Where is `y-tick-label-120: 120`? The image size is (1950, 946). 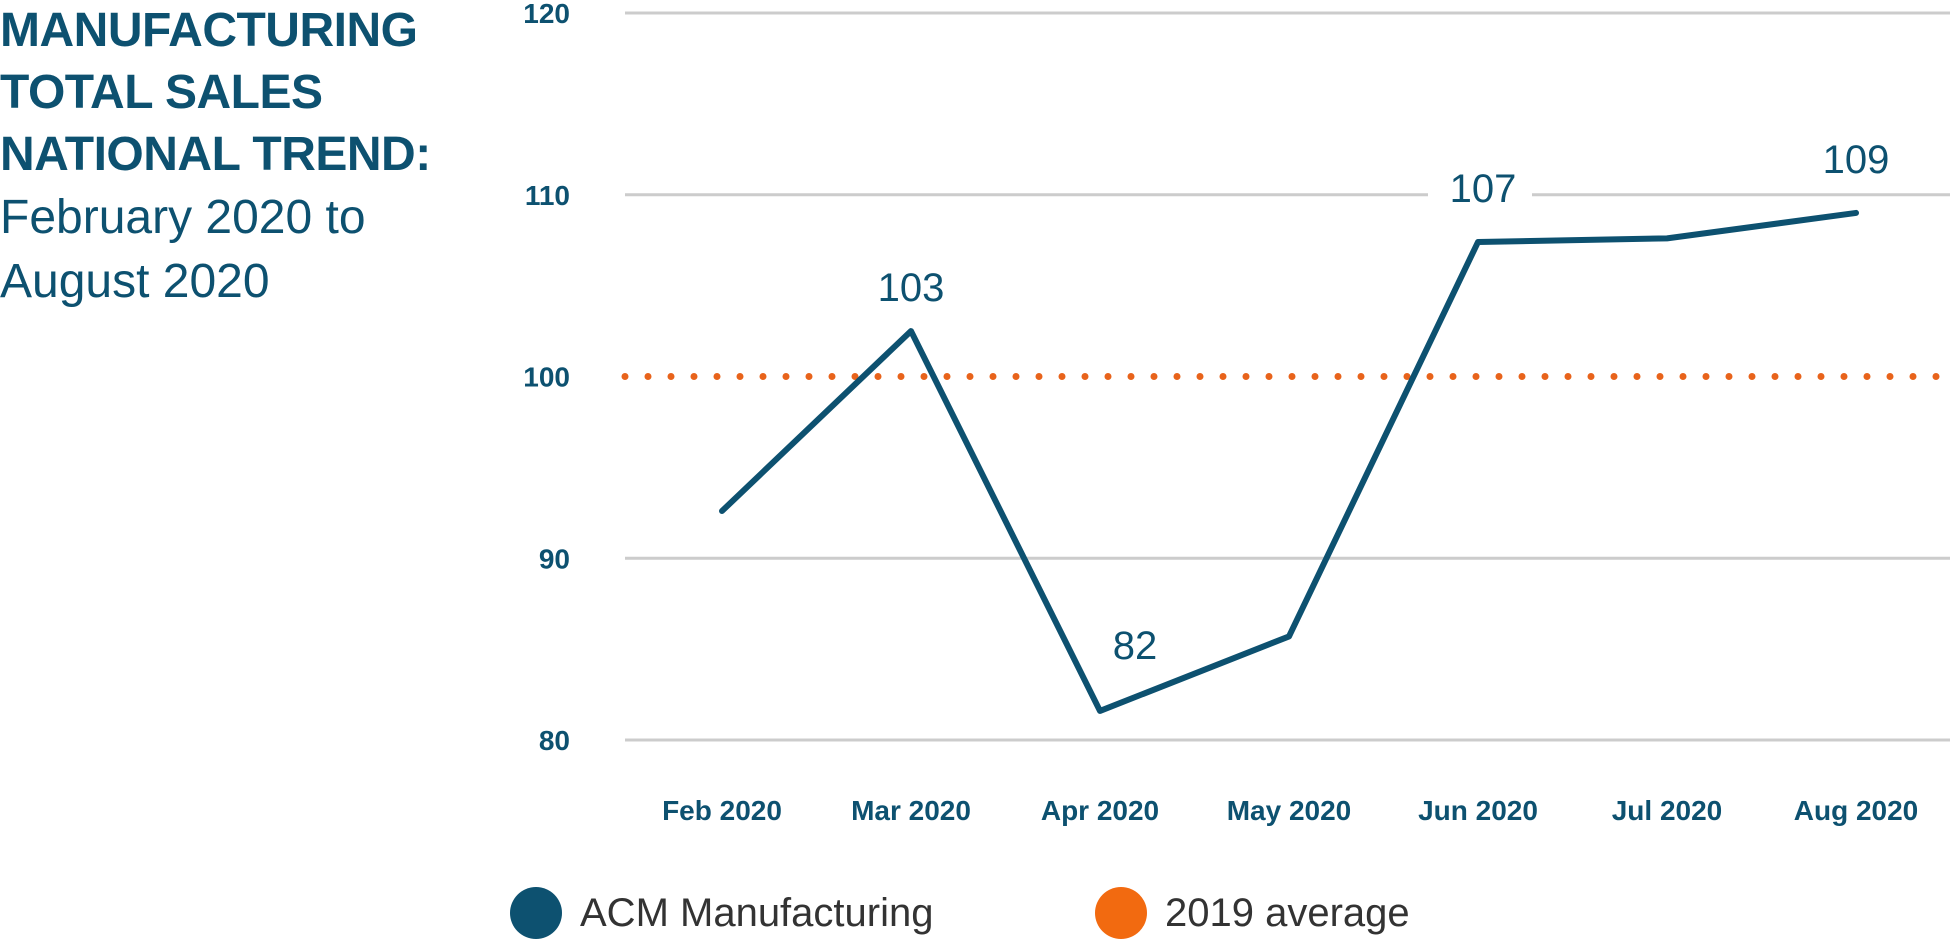 y-tick-label-120: 120 is located at coordinates (546, 14).